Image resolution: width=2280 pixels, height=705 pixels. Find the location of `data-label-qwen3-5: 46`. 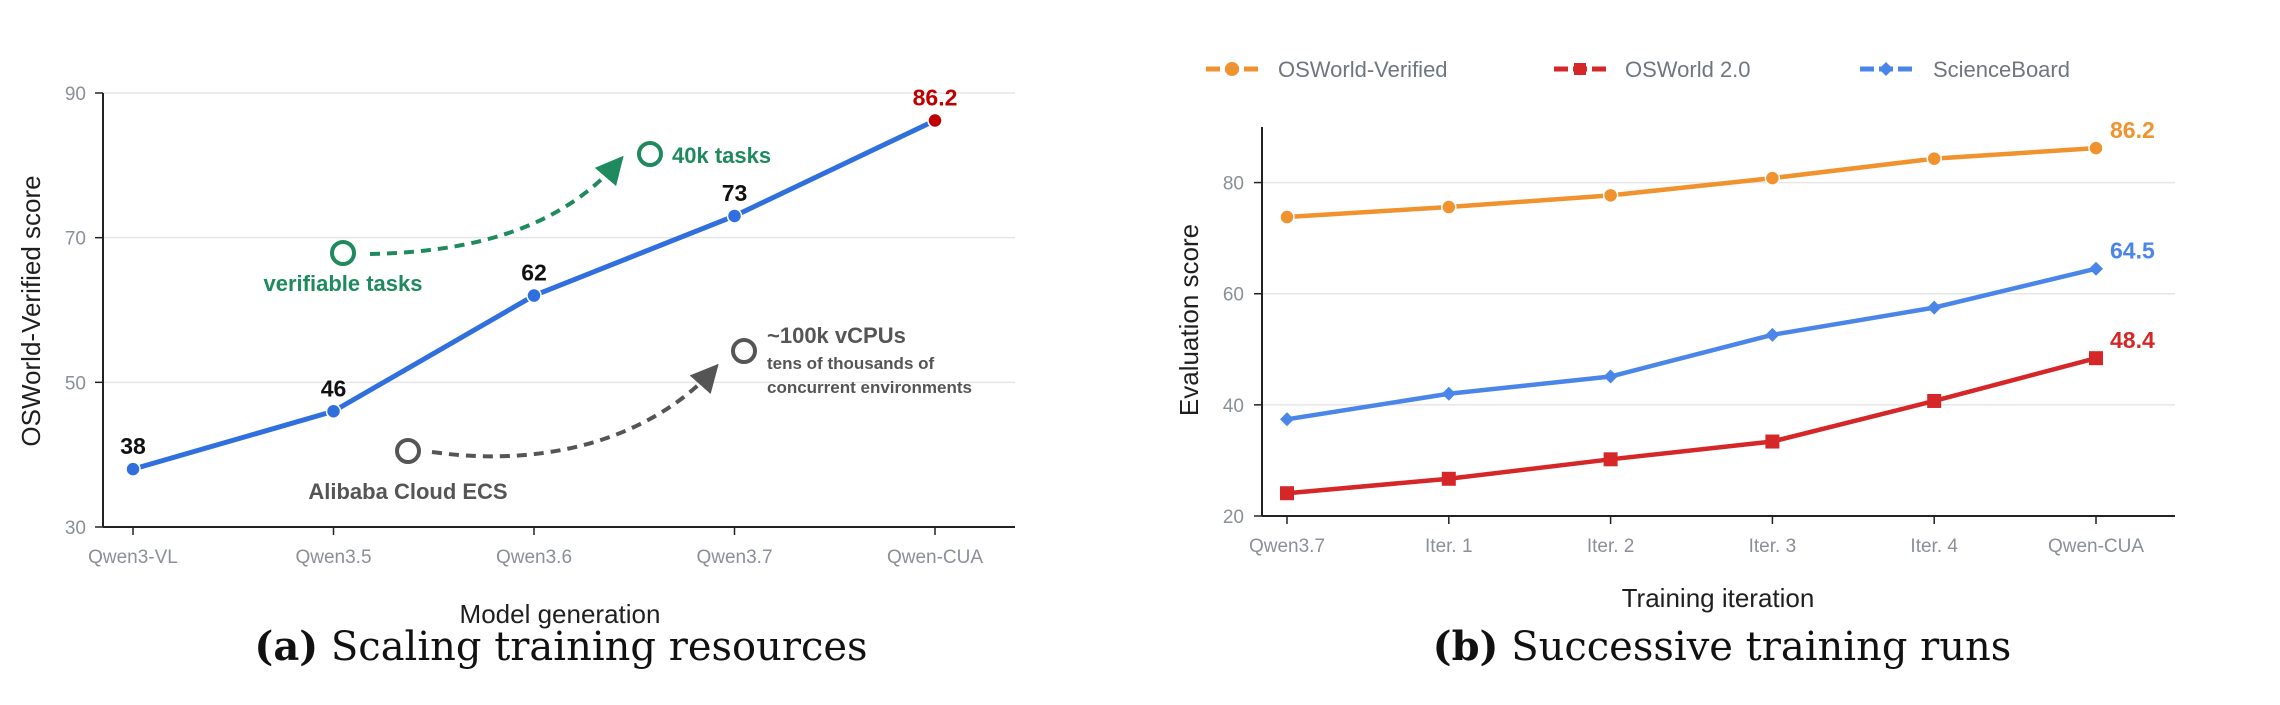

data-label-qwen3-5: 46 is located at coordinates (334, 388).